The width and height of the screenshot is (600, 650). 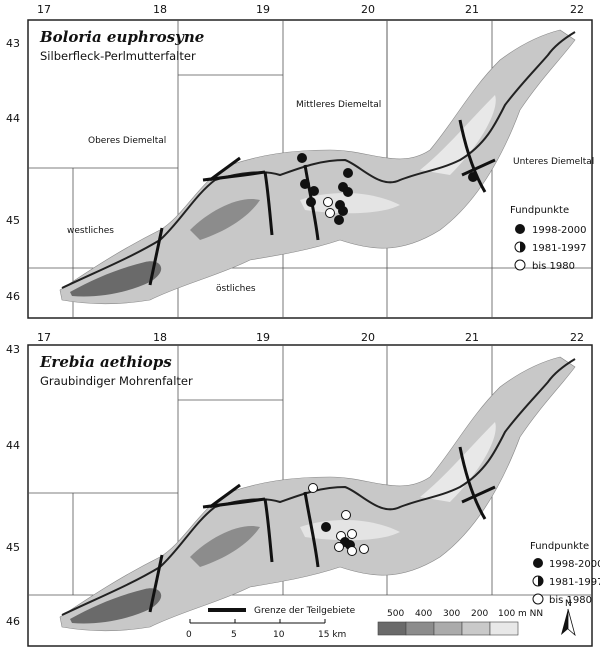 What do you see at coordinates (520, 614) in the screenshot?
I see `elevation-label: 100 m NN` at bounding box center [520, 614].